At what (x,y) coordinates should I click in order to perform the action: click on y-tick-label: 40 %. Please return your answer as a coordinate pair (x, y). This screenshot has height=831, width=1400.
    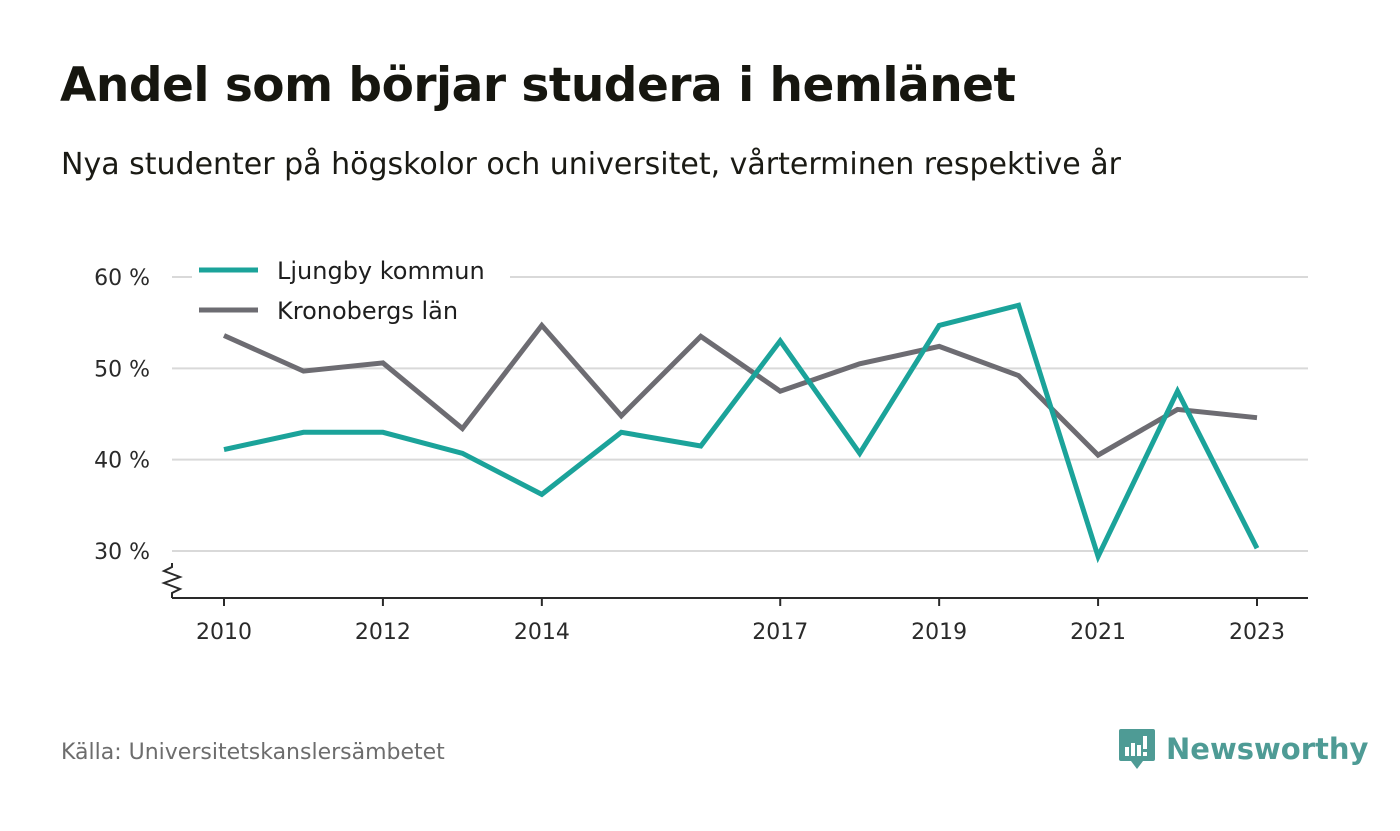
    Looking at the image, I should click on (122, 461).